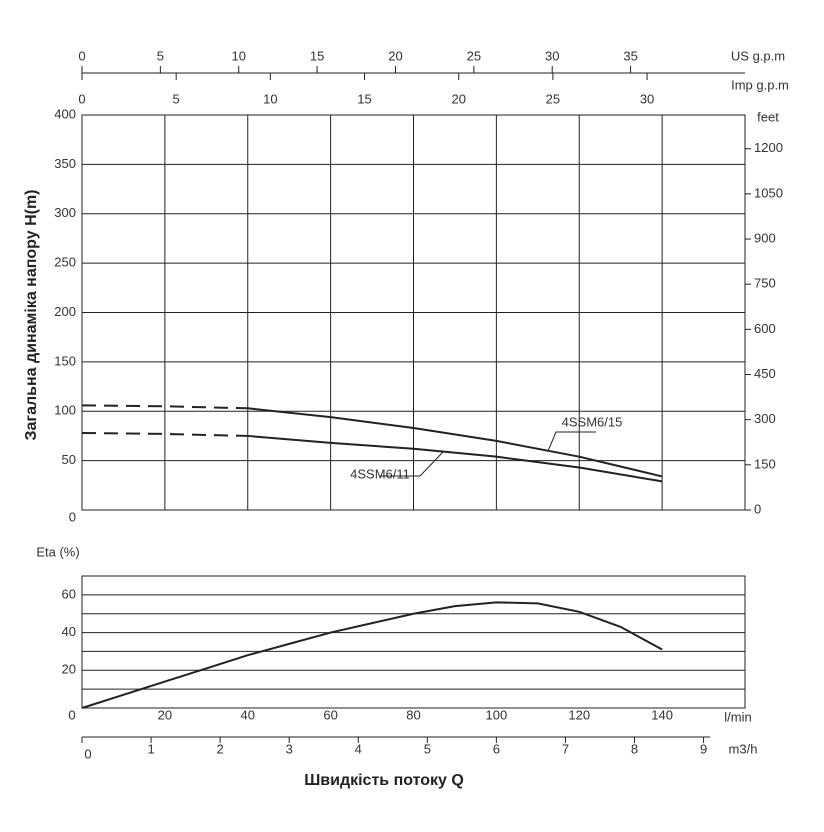 The width and height of the screenshot is (824, 832). I want to click on x-tick-label: 100, so click(497, 714).